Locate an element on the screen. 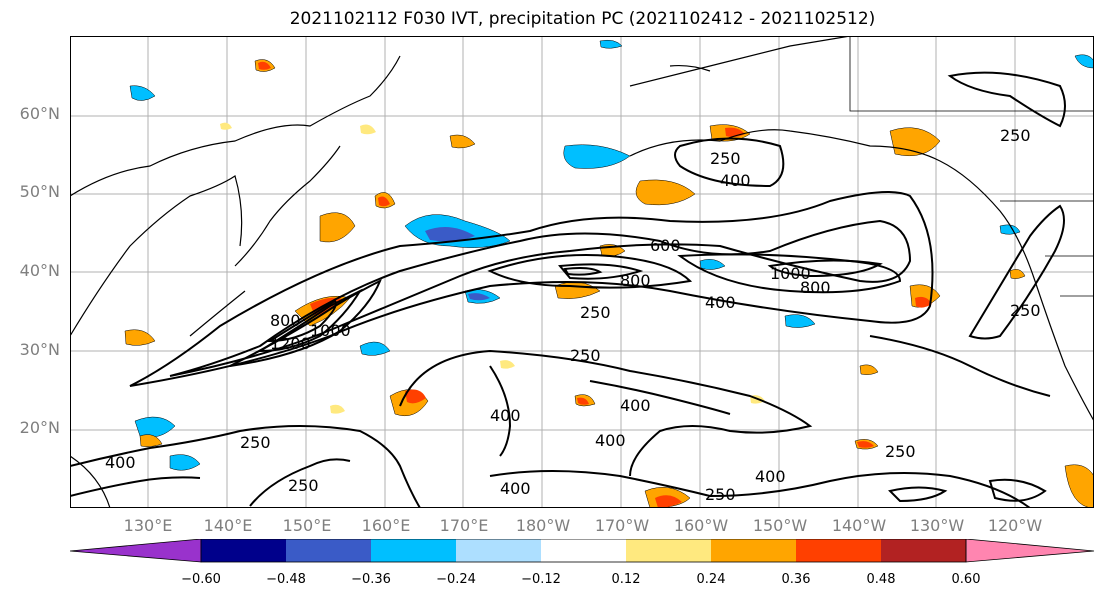  lon-label-170e: 170°E is located at coordinates (464, 525).